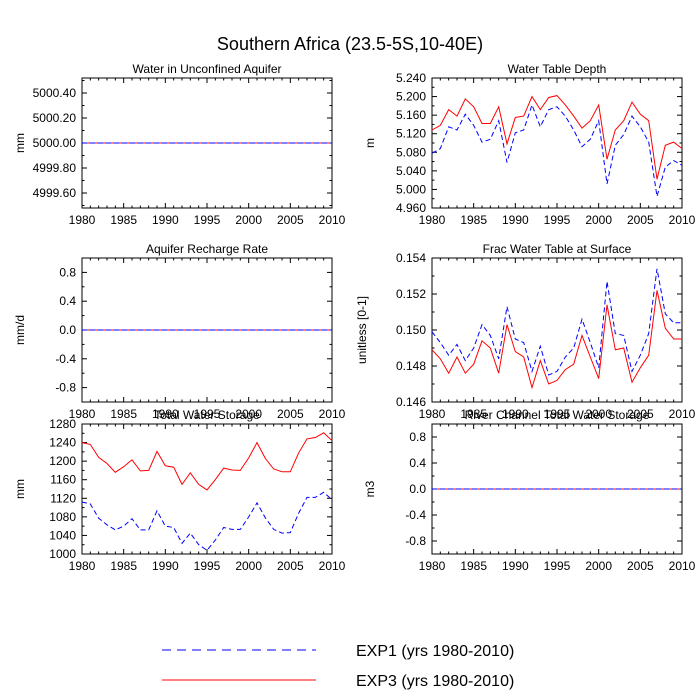 Image resolution: width=700 pixels, height=700 pixels. What do you see at coordinates (370, 143) in the screenshot?
I see `y-axis-label: m` at bounding box center [370, 143].